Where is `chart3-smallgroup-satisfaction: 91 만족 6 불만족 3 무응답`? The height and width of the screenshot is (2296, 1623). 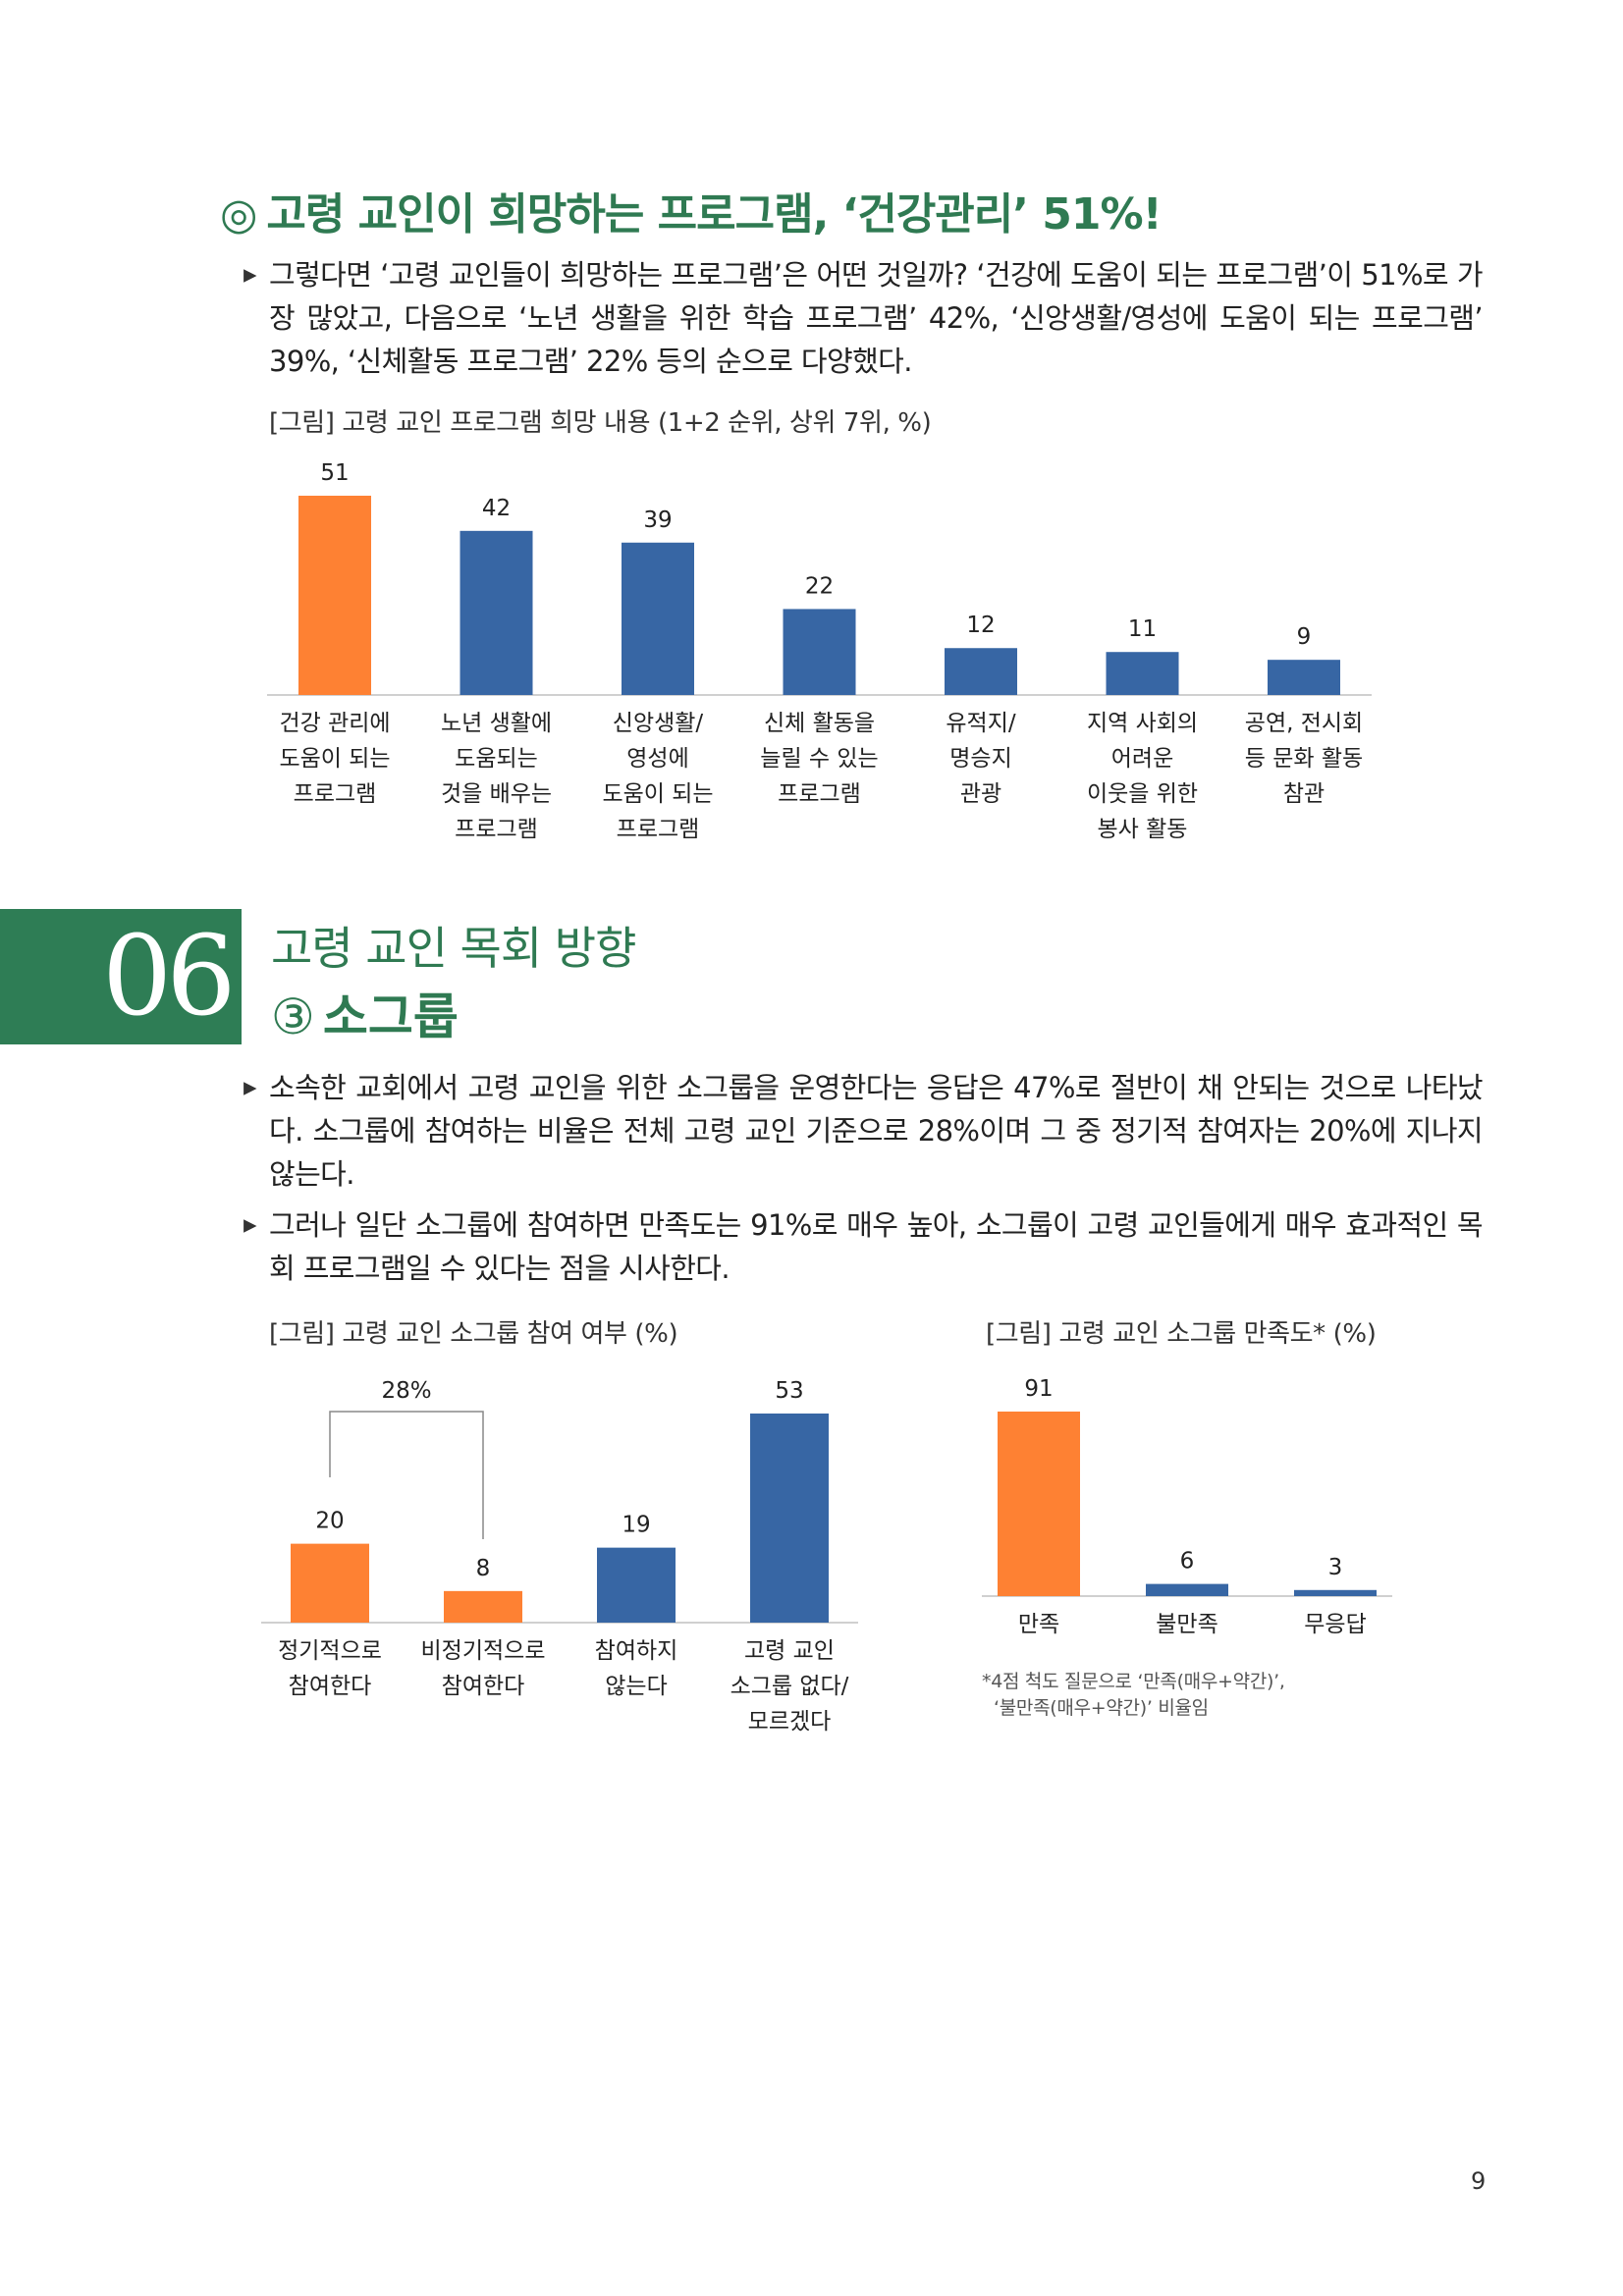
chart3-smallgroup-satisfaction: 91 만족 6 불만족 3 무응답 is located at coordinates (1187, 1506).